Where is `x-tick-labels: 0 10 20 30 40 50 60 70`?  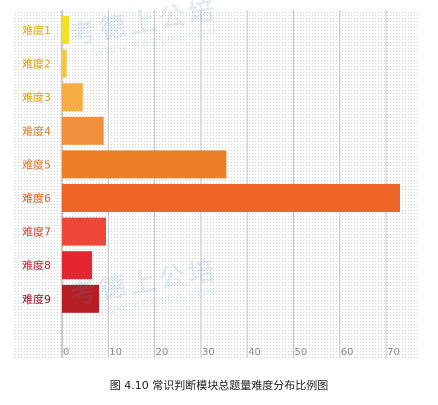 x-tick-labels: 0 10 20 30 40 50 60 70 is located at coordinates (231, 352).